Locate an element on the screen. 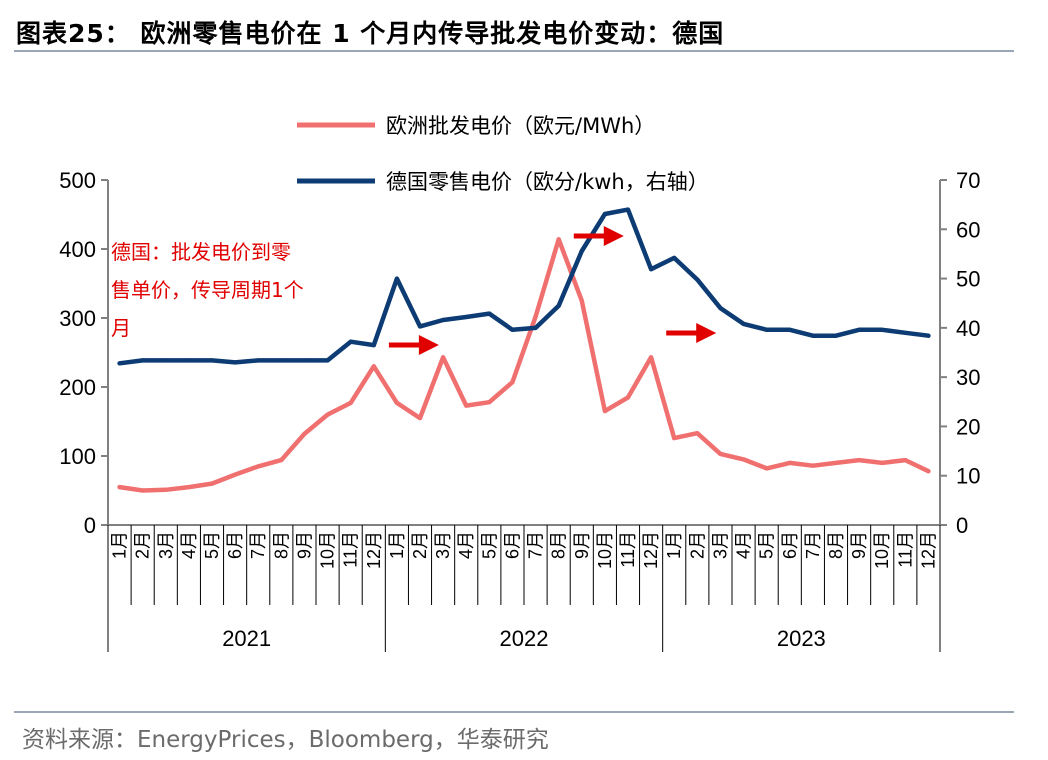 Image resolution: width=1048 pixels, height=760 pixels. right-tick-label: 20 is located at coordinates (968, 426).